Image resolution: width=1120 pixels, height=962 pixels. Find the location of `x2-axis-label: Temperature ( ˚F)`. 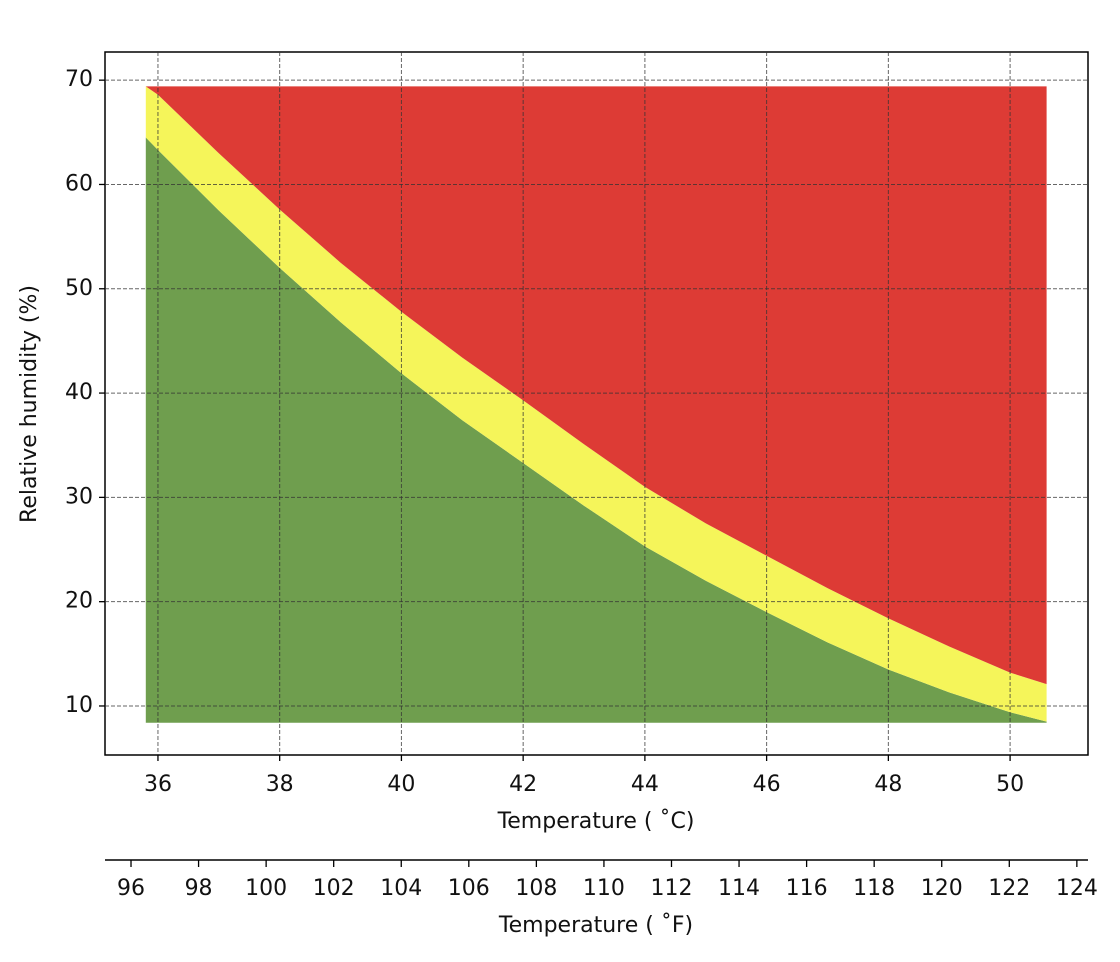

x2-axis-label: Temperature ( ˚F) is located at coordinates (595, 925).